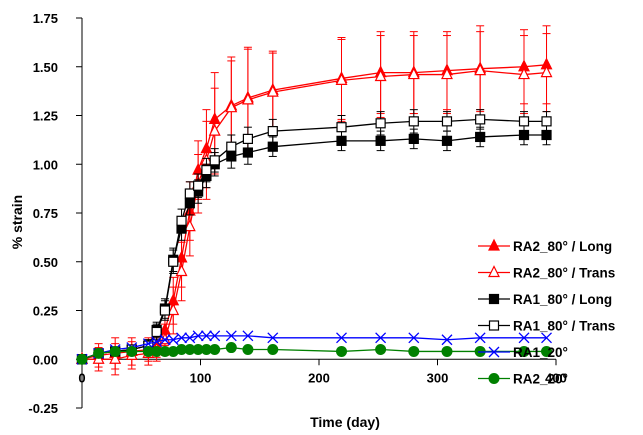 Image resolution: width=643 pixels, height=435 pixels. What do you see at coordinates (438, 377) in the screenshot?
I see `x-tick-label: 300` at bounding box center [438, 377].